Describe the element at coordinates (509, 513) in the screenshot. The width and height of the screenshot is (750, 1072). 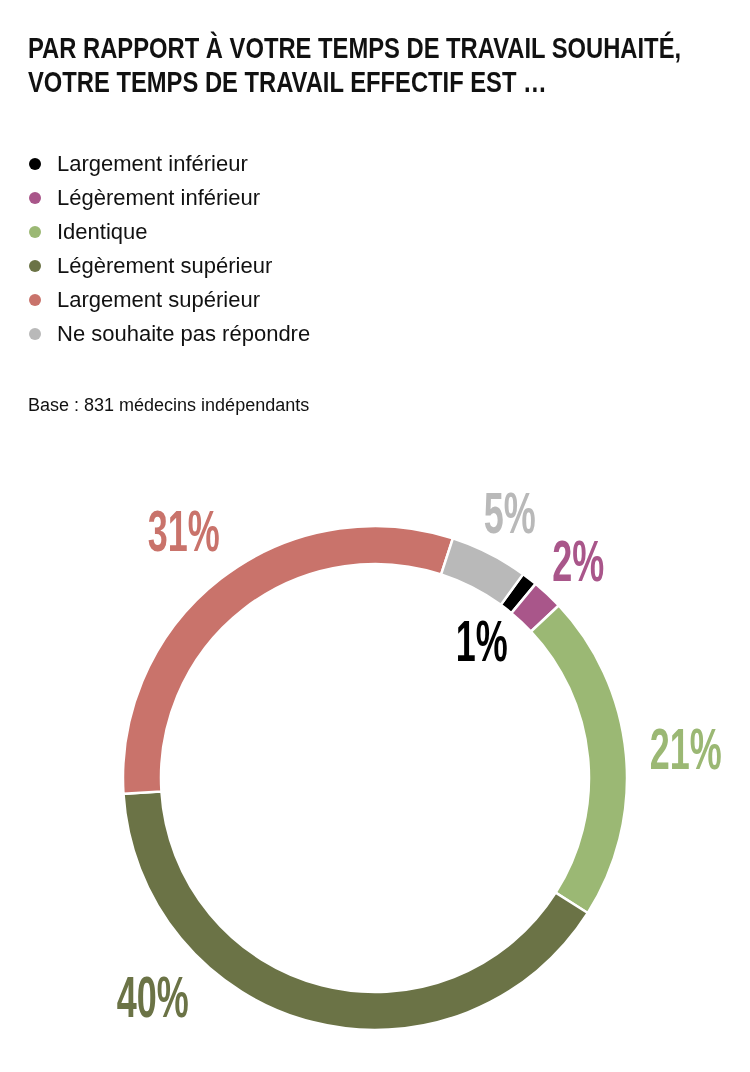
I see `data-label: 5%` at that location.